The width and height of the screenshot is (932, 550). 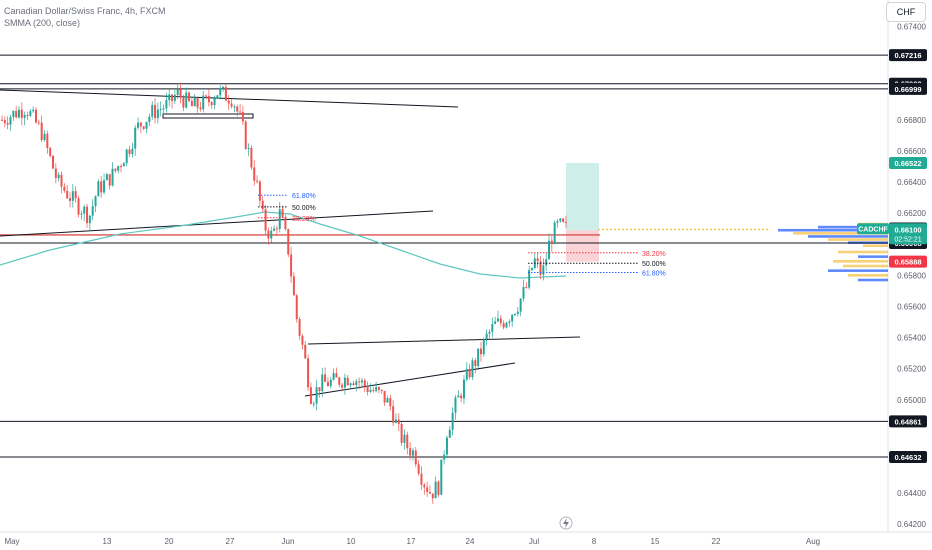 What do you see at coordinates (906, 12) in the screenshot?
I see `currency-button: CHF` at bounding box center [906, 12].